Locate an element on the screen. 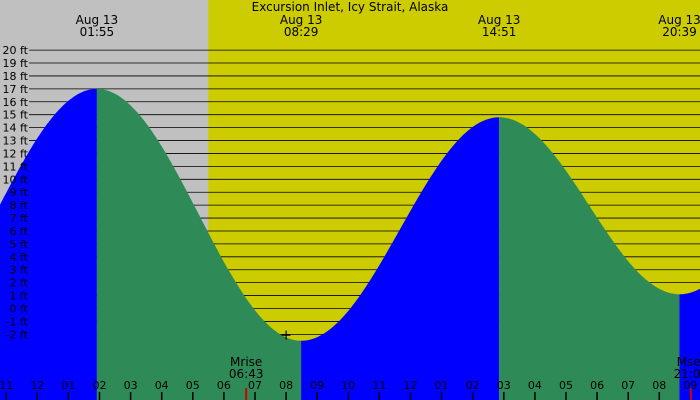  y-tick-label: 8 ft is located at coordinates (19, 205).